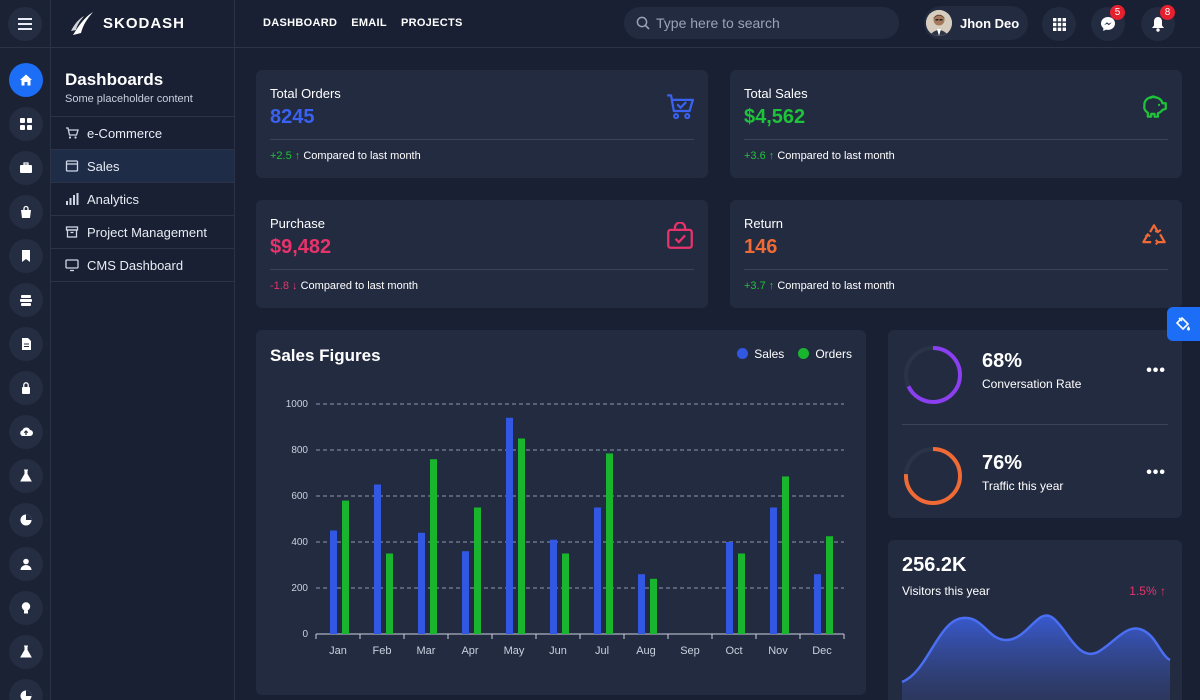 The width and height of the screenshot is (1200, 700). I want to click on y-tick-label: 0, so click(305, 634).